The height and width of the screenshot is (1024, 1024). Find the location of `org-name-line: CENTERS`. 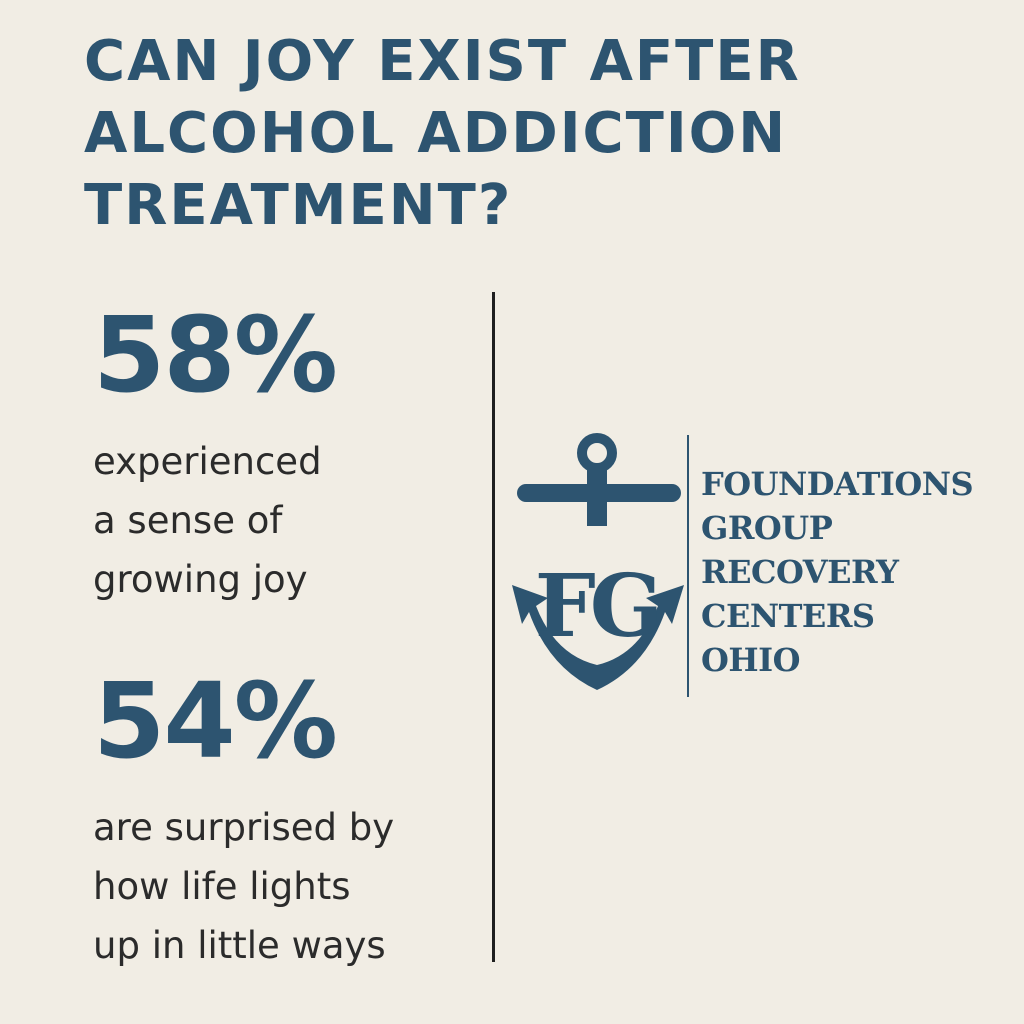

org-name-line: CENTERS is located at coordinates (788, 616).